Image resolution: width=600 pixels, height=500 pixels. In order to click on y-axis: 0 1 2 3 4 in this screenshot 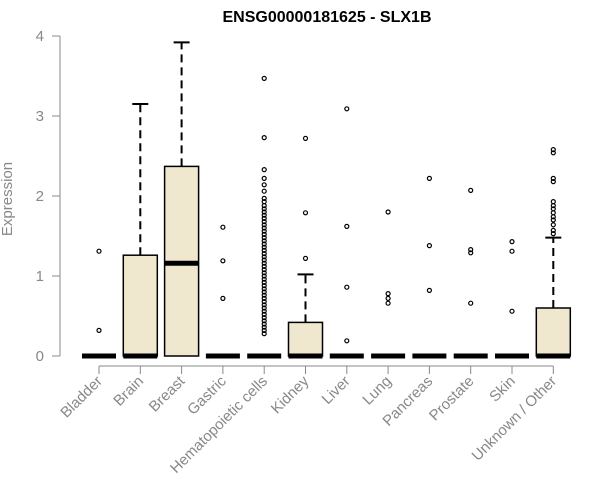, I will do `click(48, 196)`.